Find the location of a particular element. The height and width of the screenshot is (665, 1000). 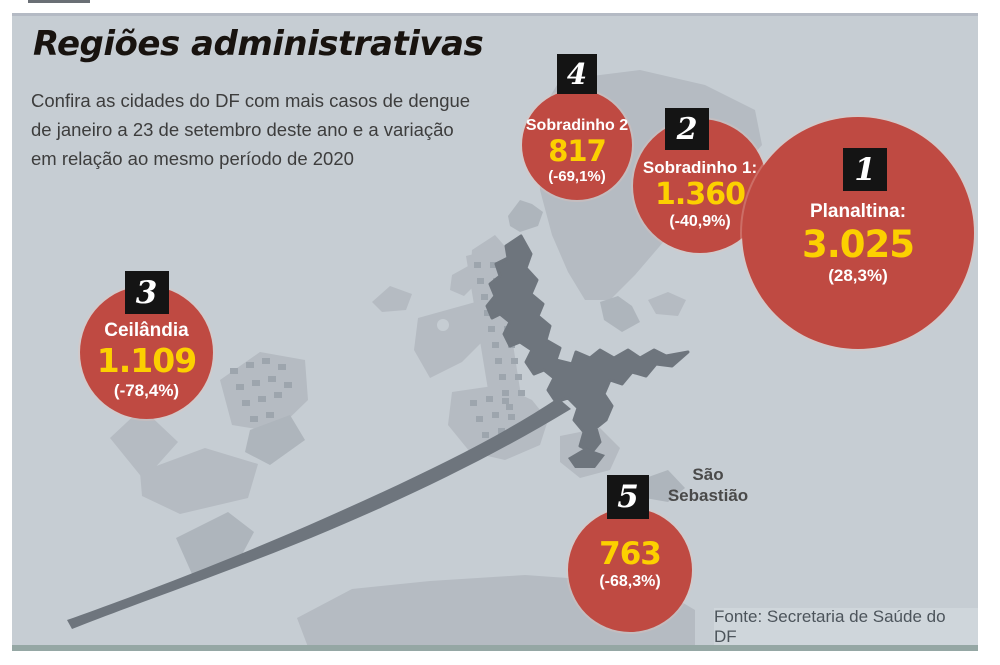

bubble-ceilandia: 3 Ceilândia 1.109 (-78,4%) is located at coordinates (146, 345).